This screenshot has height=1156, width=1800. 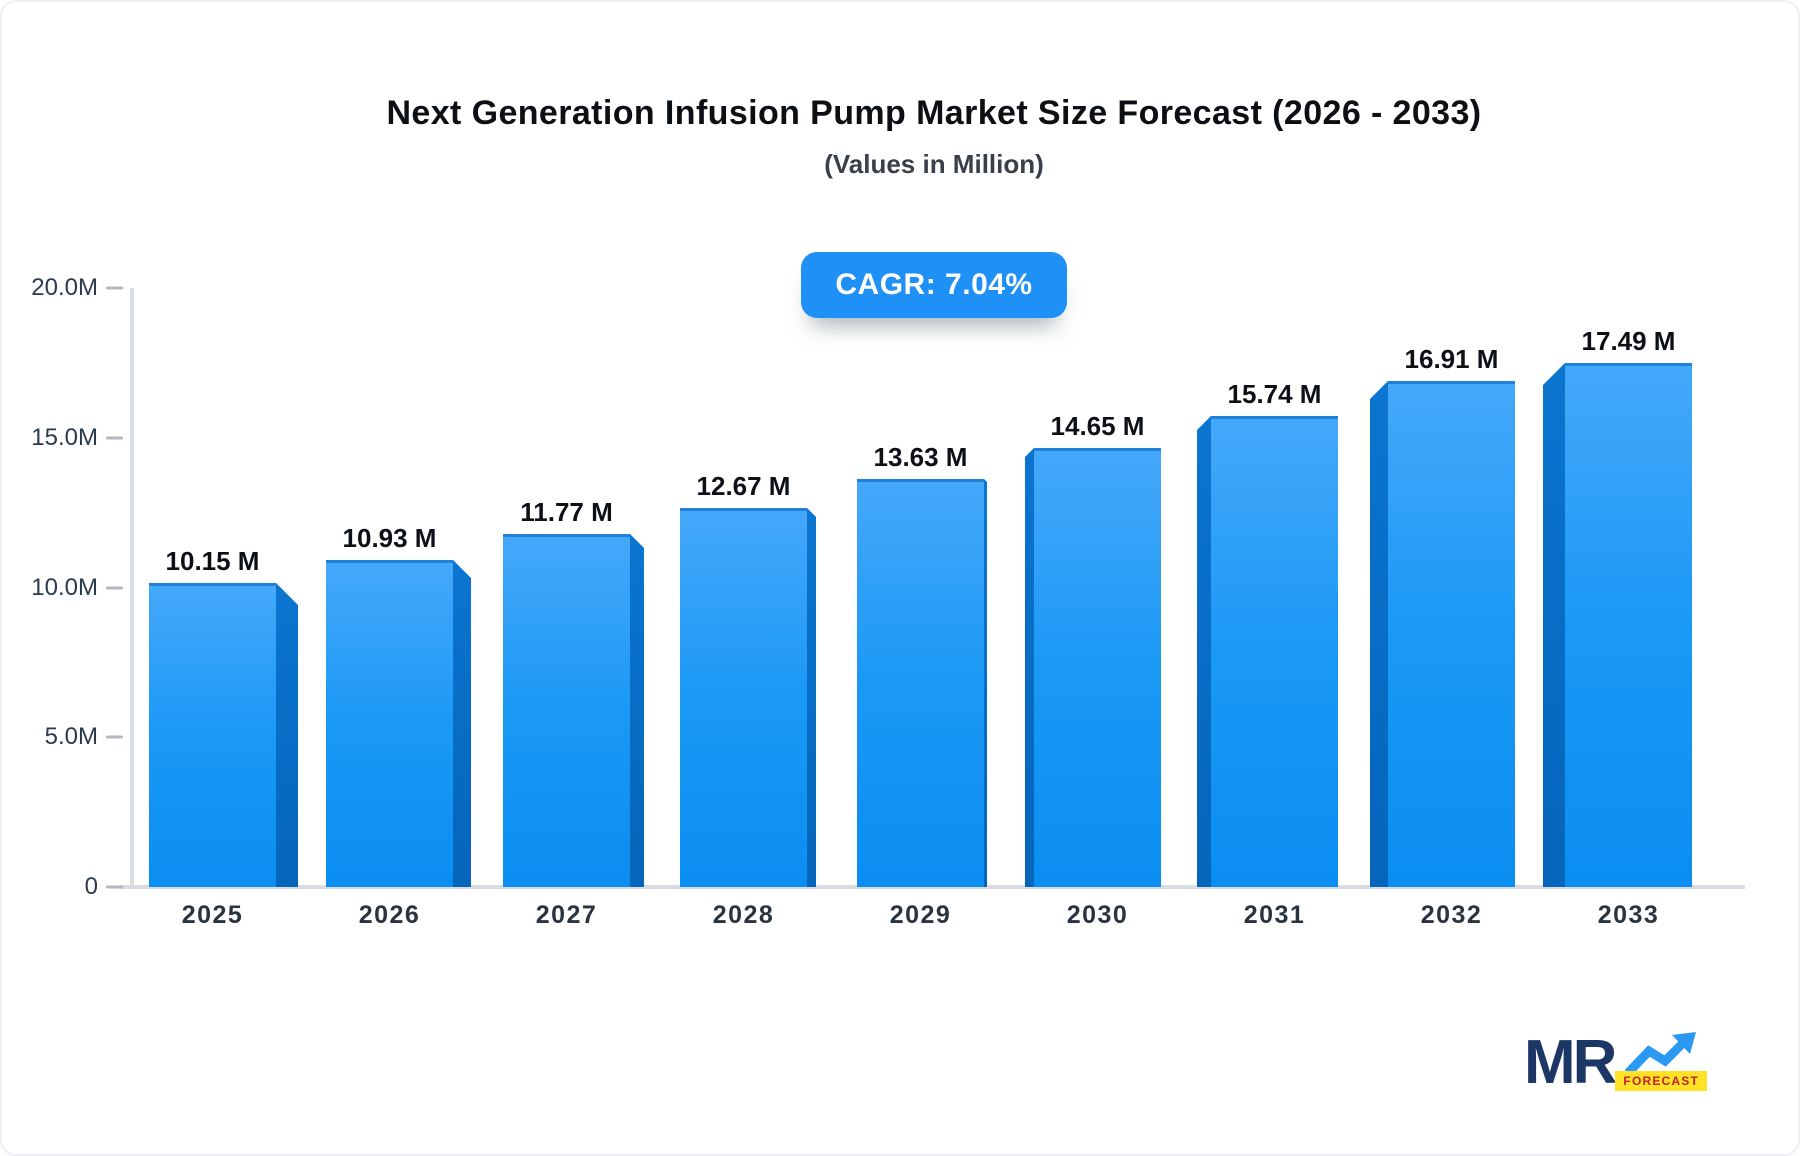 I want to click on bar-2028, so click(x=743, y=697).